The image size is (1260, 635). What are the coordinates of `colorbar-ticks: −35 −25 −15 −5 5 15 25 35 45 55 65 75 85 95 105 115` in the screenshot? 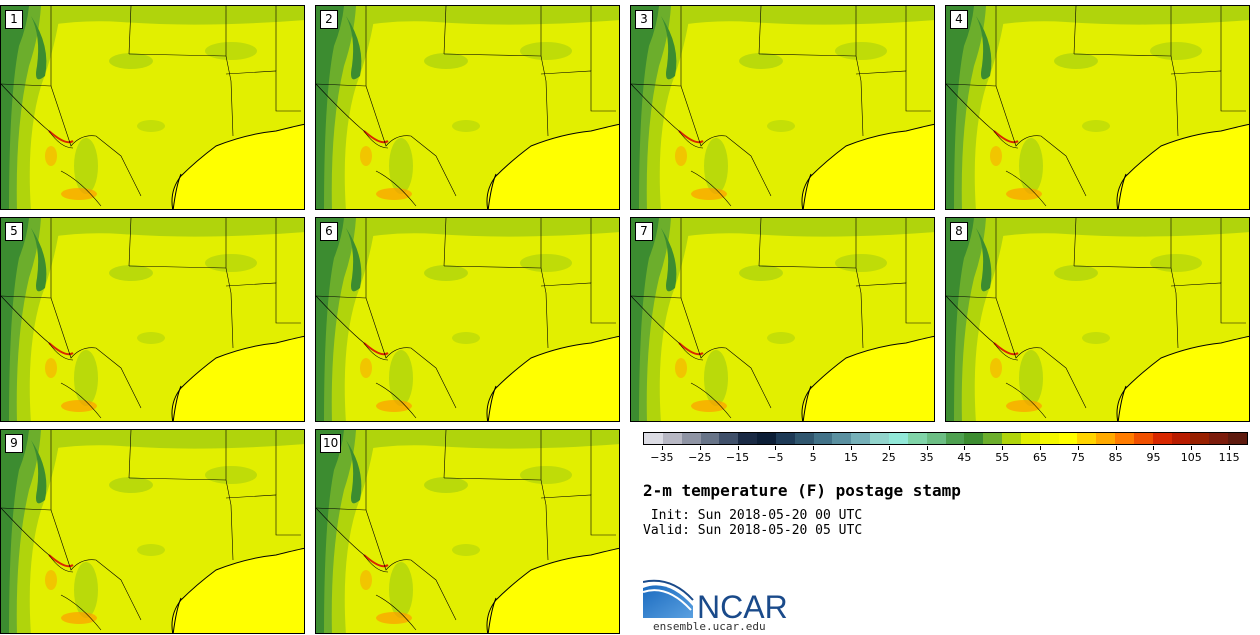 It's located at (945, 458).